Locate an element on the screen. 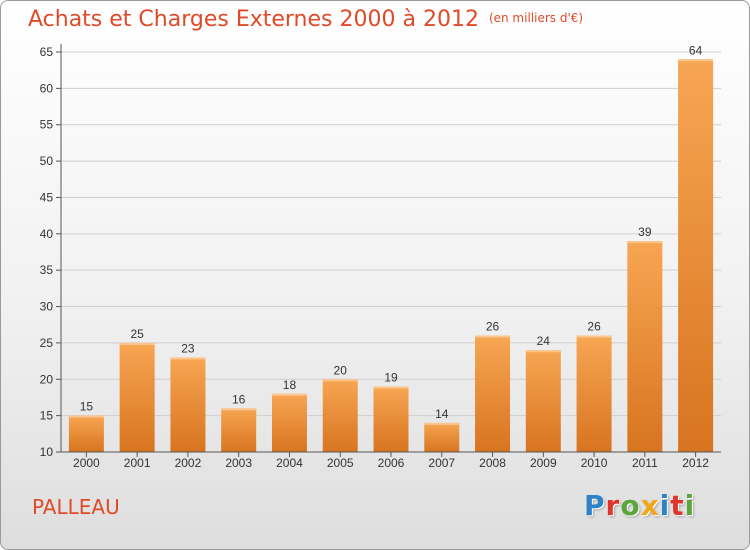 The image size is (750, 550). x-tick-label: 2009 is located at coordinates (543, 463).